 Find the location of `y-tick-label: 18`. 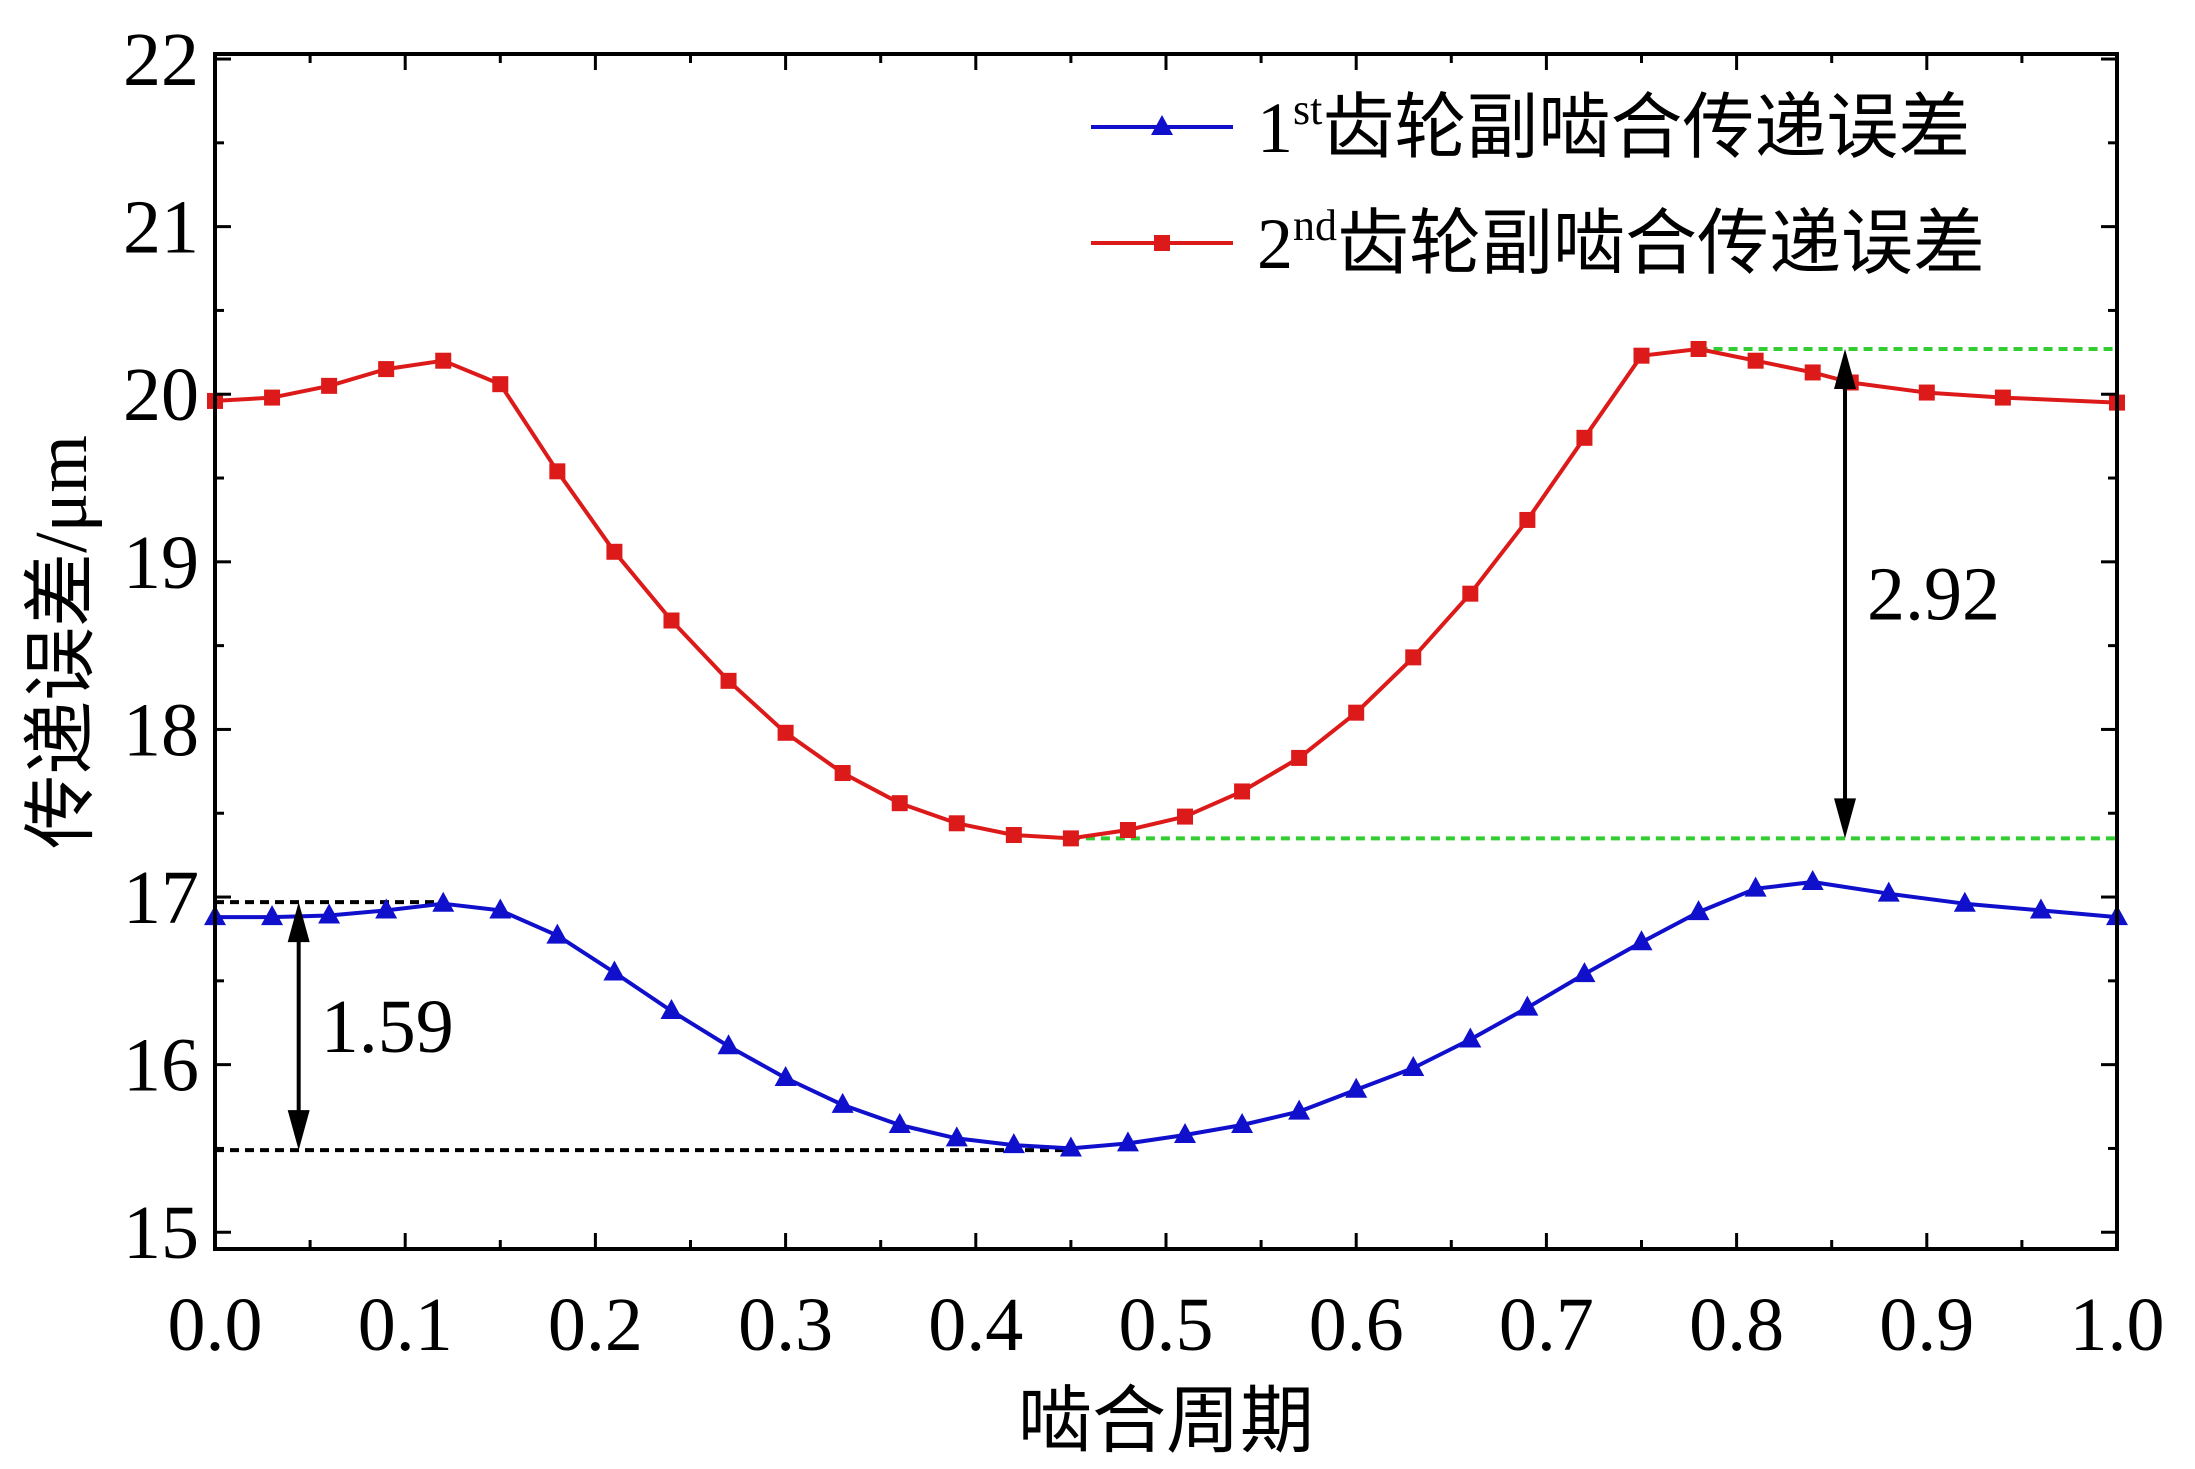

y-tick-label: 18 is located at coordinates (161, 730).